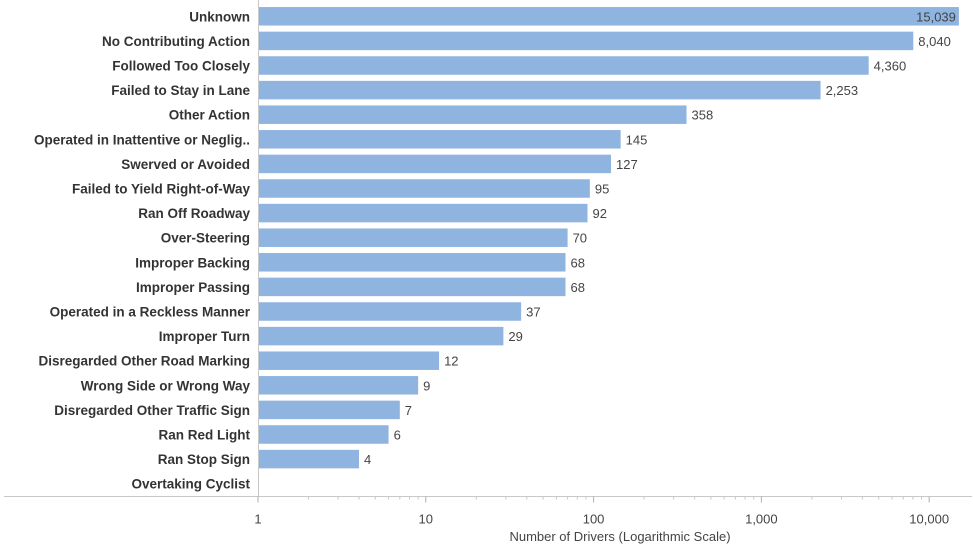 The width and height of the screenshot is (973, 545). Describe the element at coordinates (219, 16) in the screenshot. I see `category-label: Unknown` at that location.